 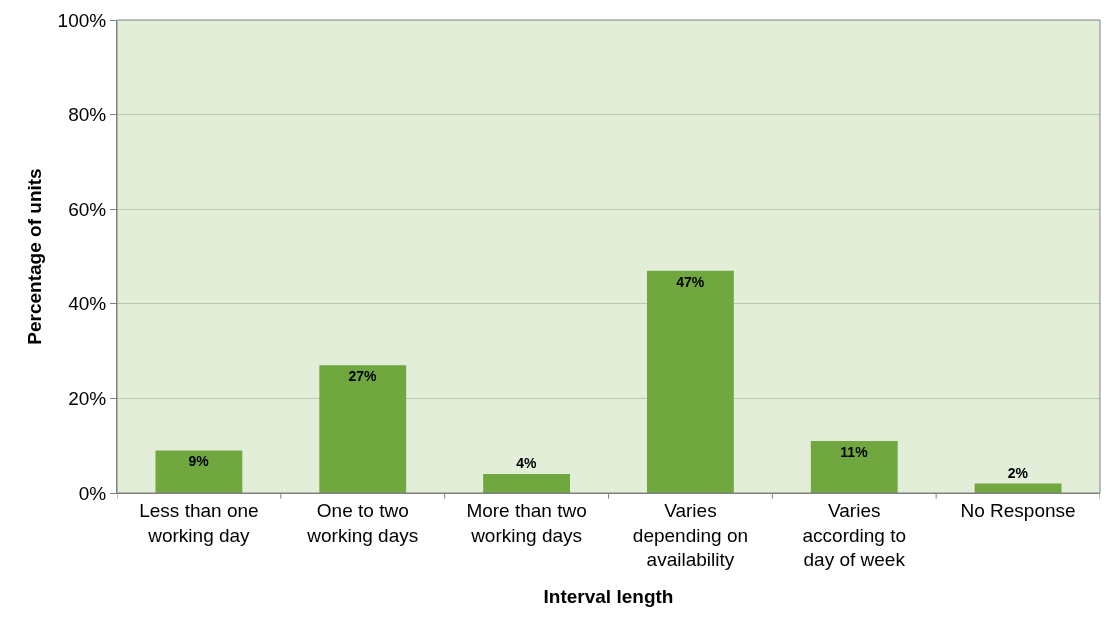 What do you see at coordinates (1018, 510) in the screenshot?
I see `x-tick-label: No Response` at bounding box center [1018, 510].